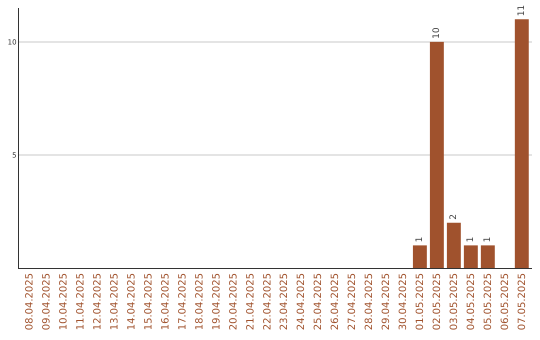 Image resolution: width=540 pixels, height=340 pixels. I want to click on x-tick-label: 11.04.2025, so click(80, 301).